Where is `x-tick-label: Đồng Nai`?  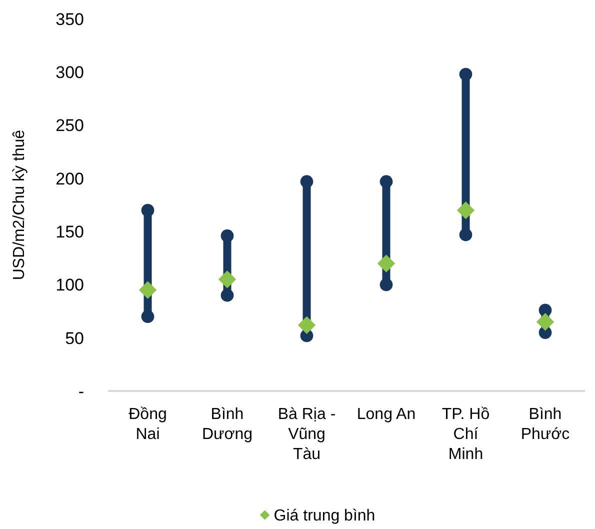
x-tick-label: Đồng Nai is located at coordinates (147, 424).